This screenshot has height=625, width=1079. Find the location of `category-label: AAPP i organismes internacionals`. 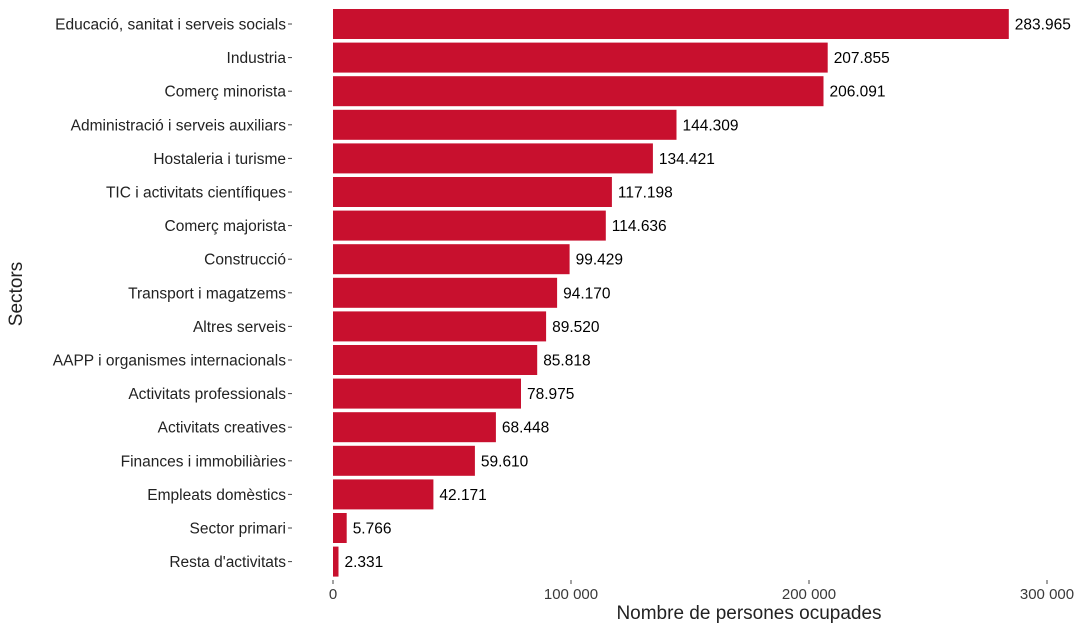

category-label: AAPP i organismes internacionals is located at coordinates (169, 361).